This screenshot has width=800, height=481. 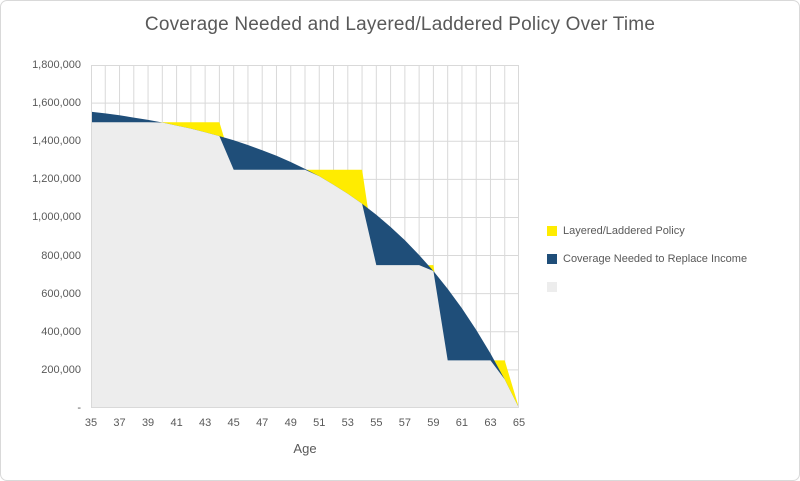 What do you see at coordinates (655, 259) in the screenshot?
I see `legend-label: Coverage Needed to Replace Income` at bounding box center [655, 259].